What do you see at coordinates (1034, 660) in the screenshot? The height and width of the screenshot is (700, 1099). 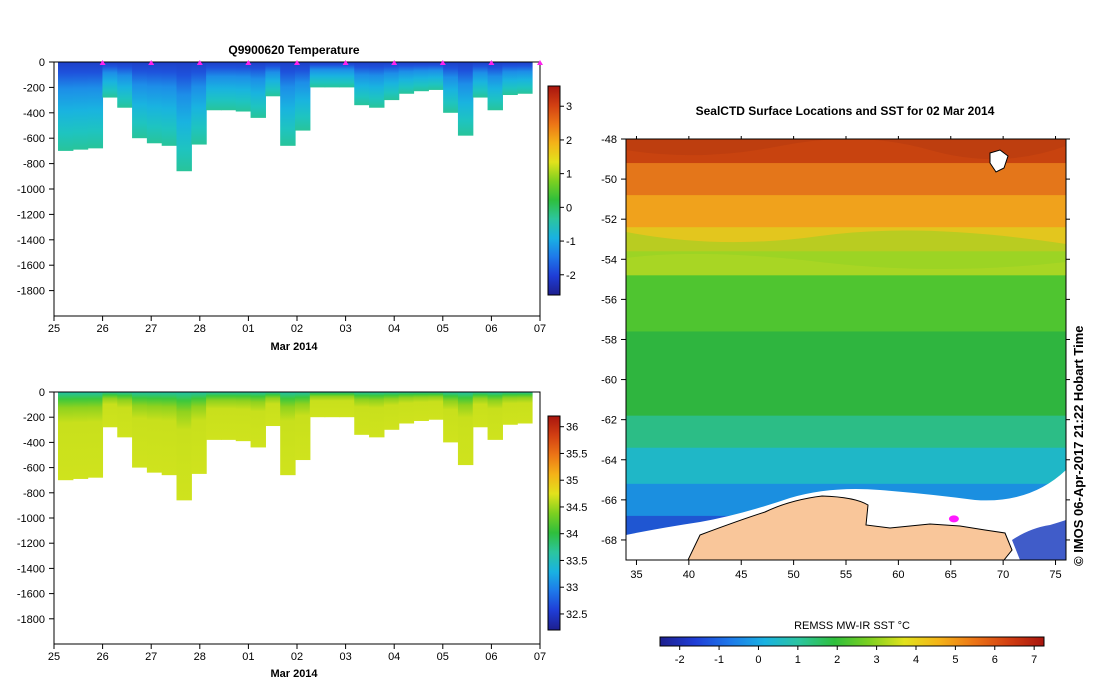 I see `sst-colorbar-tick-label: 7` at bounding box center [1034, 660].